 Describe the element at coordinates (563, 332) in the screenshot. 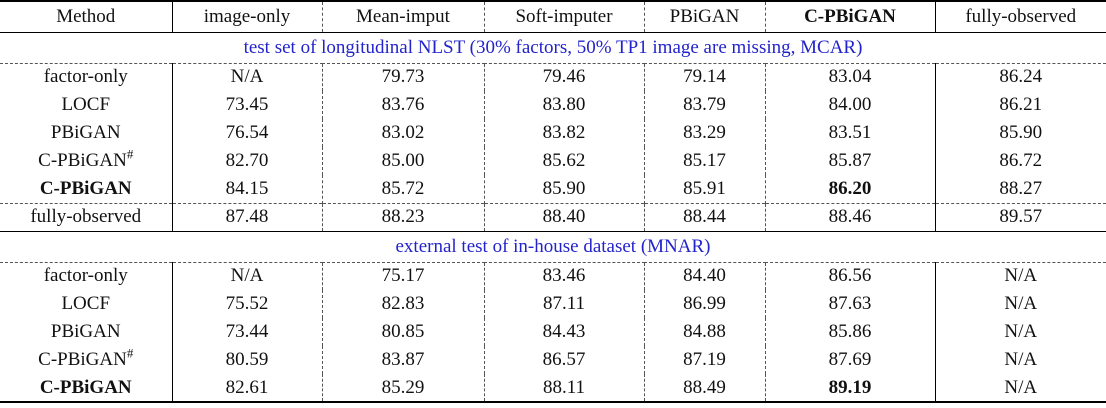

I see `value-cell: 84.43` at that location.